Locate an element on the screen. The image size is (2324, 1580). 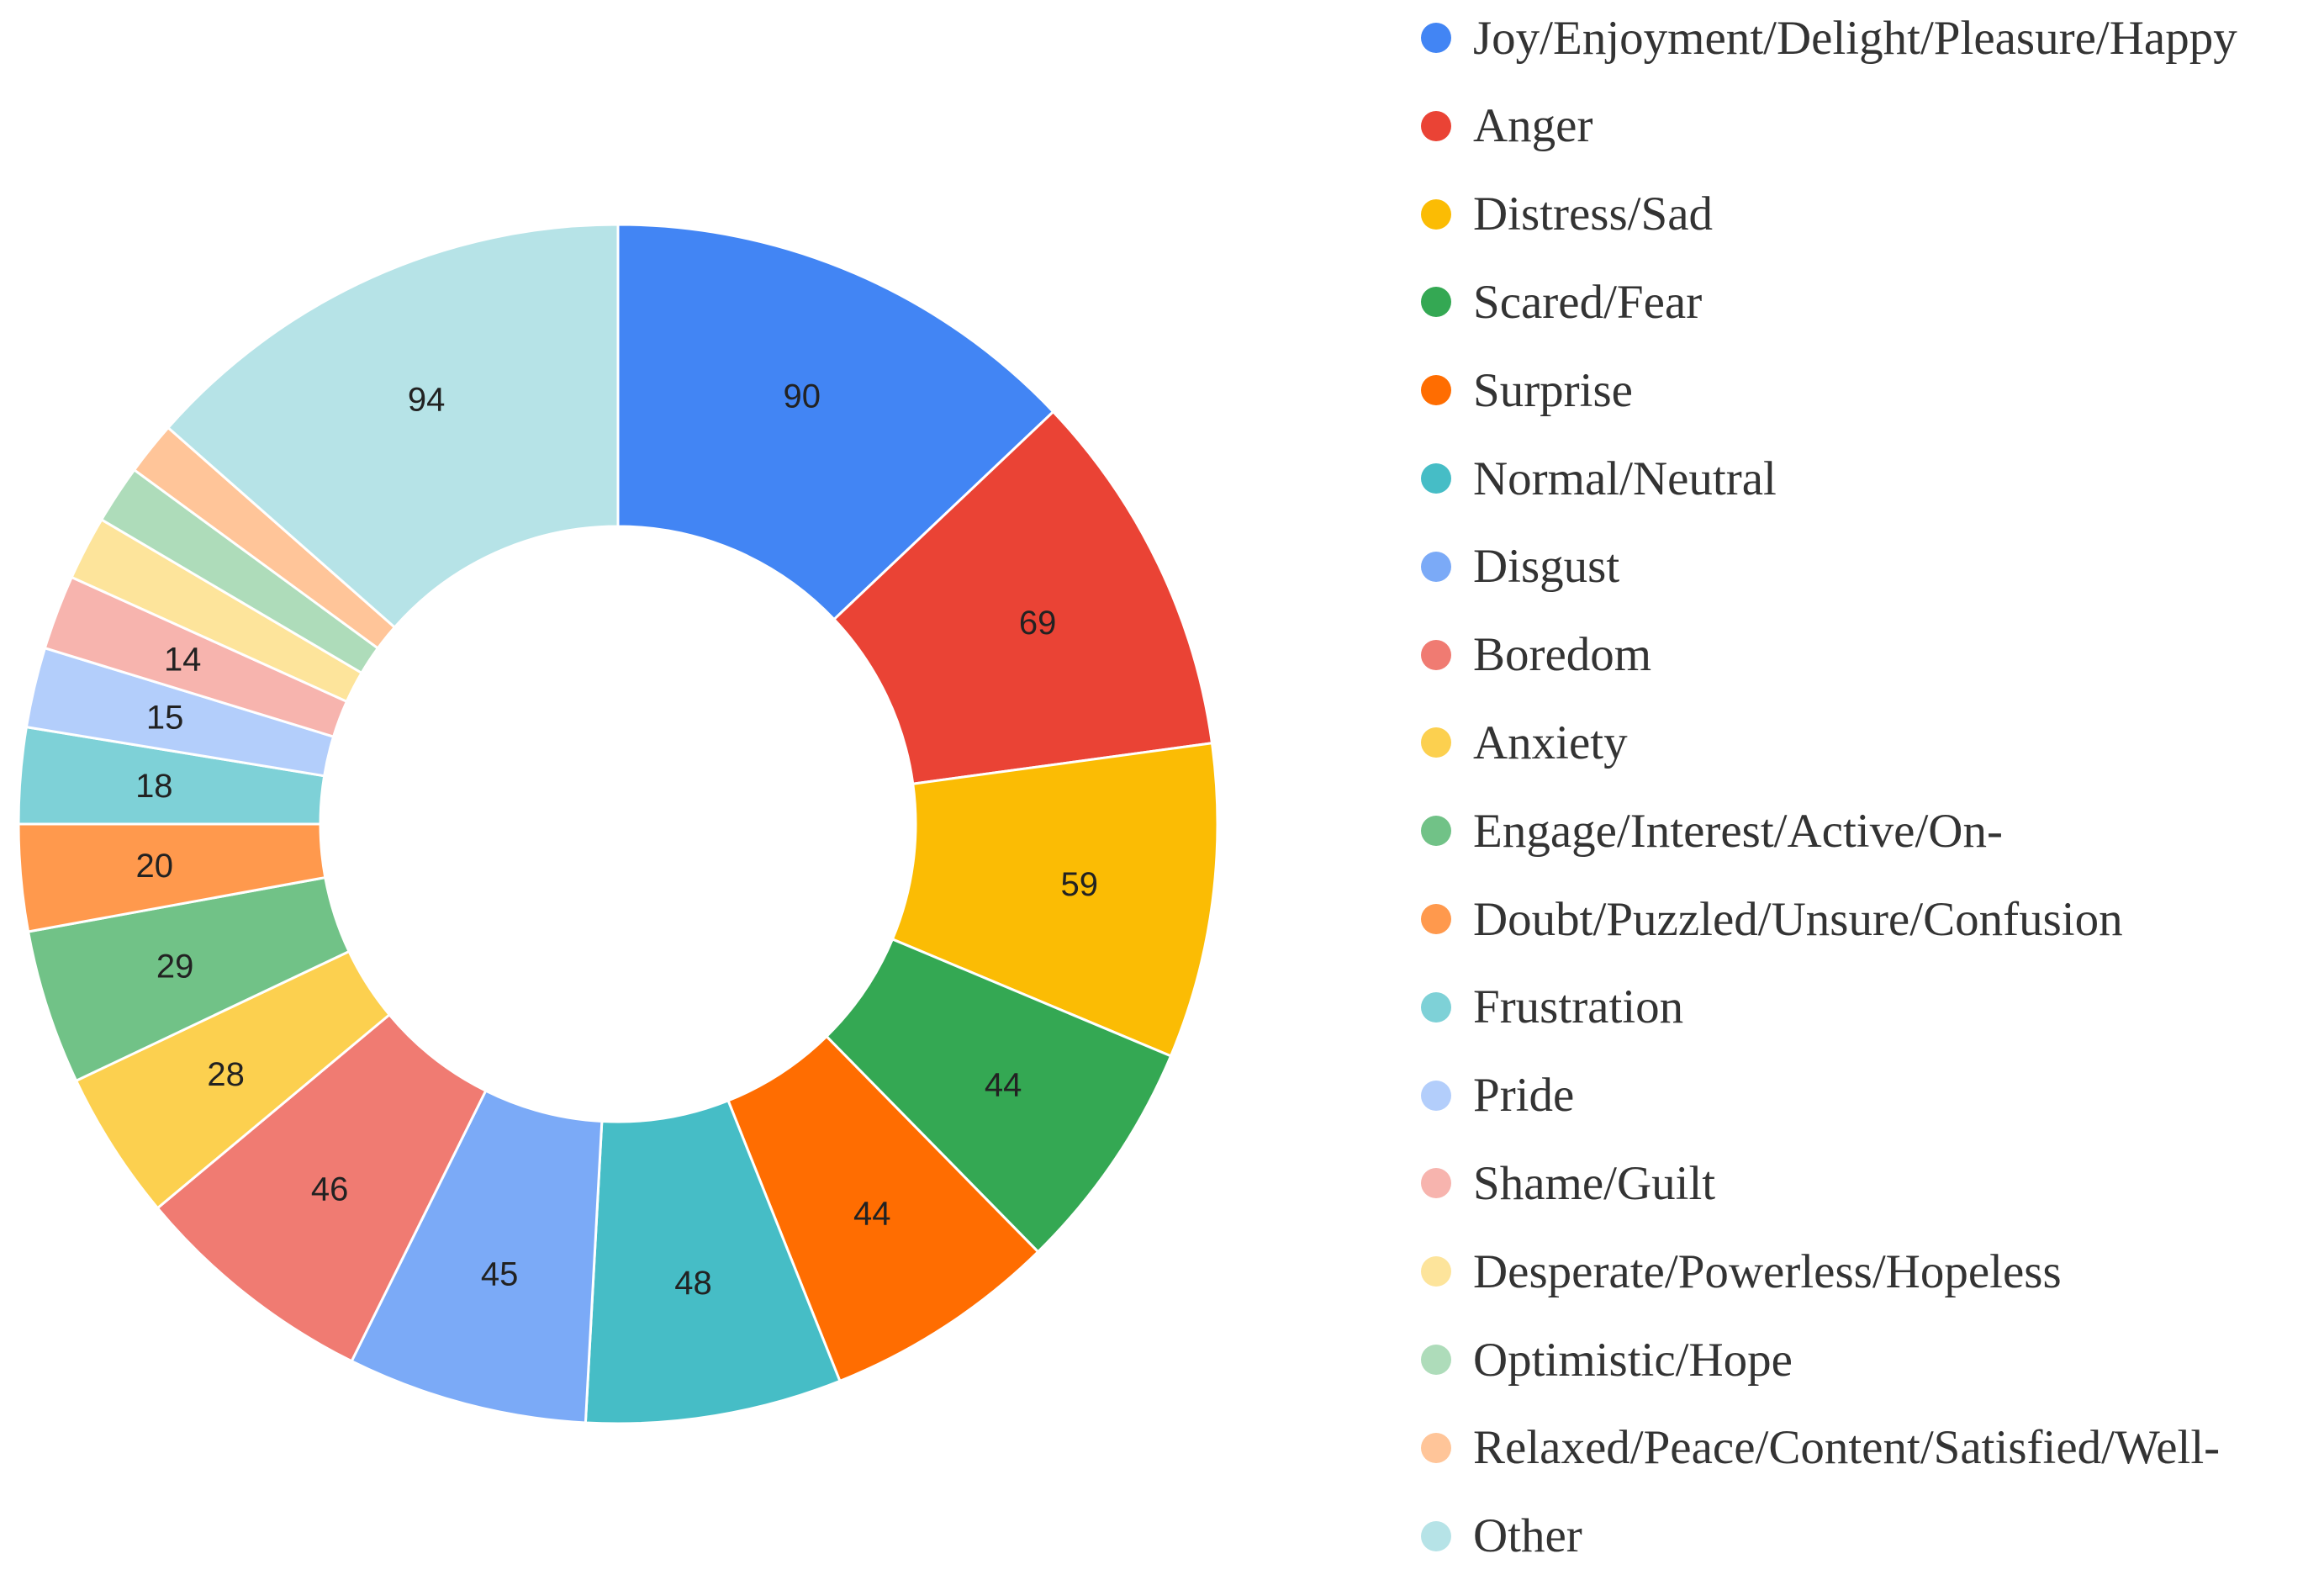
legend-label: Distress/Sad is located at coordinates (1593, 214).